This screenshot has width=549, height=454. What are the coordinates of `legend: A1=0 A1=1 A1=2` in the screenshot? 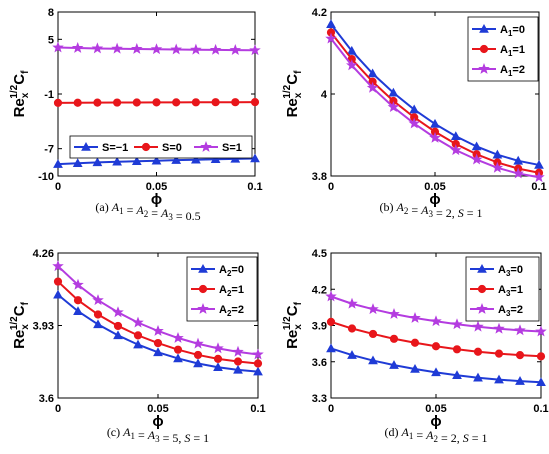 It's located at (503, 49).